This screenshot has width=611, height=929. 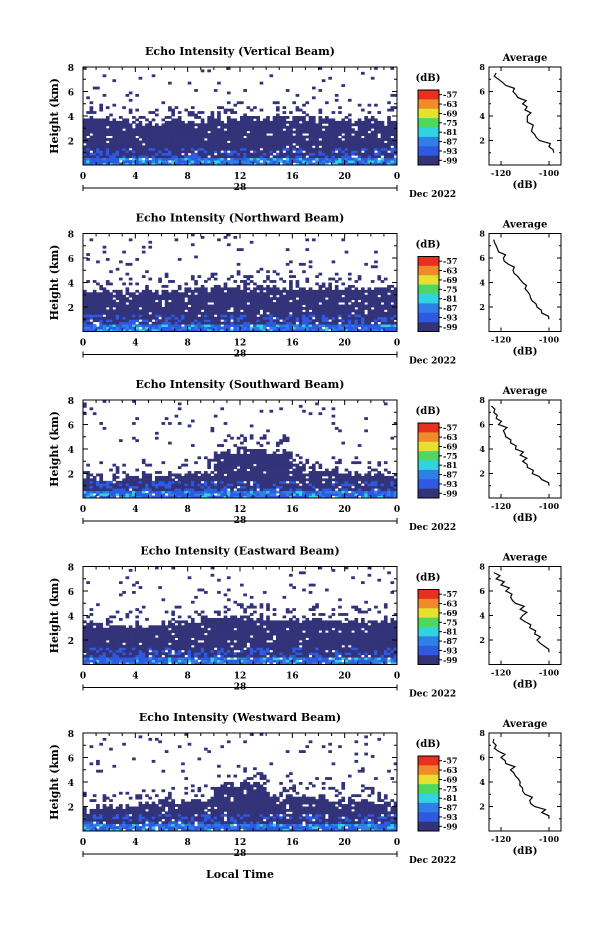 What do you see at coordinates (240, 188) in the screenshot?
I see `day-marker: 28` at bounding box center [240, 188].